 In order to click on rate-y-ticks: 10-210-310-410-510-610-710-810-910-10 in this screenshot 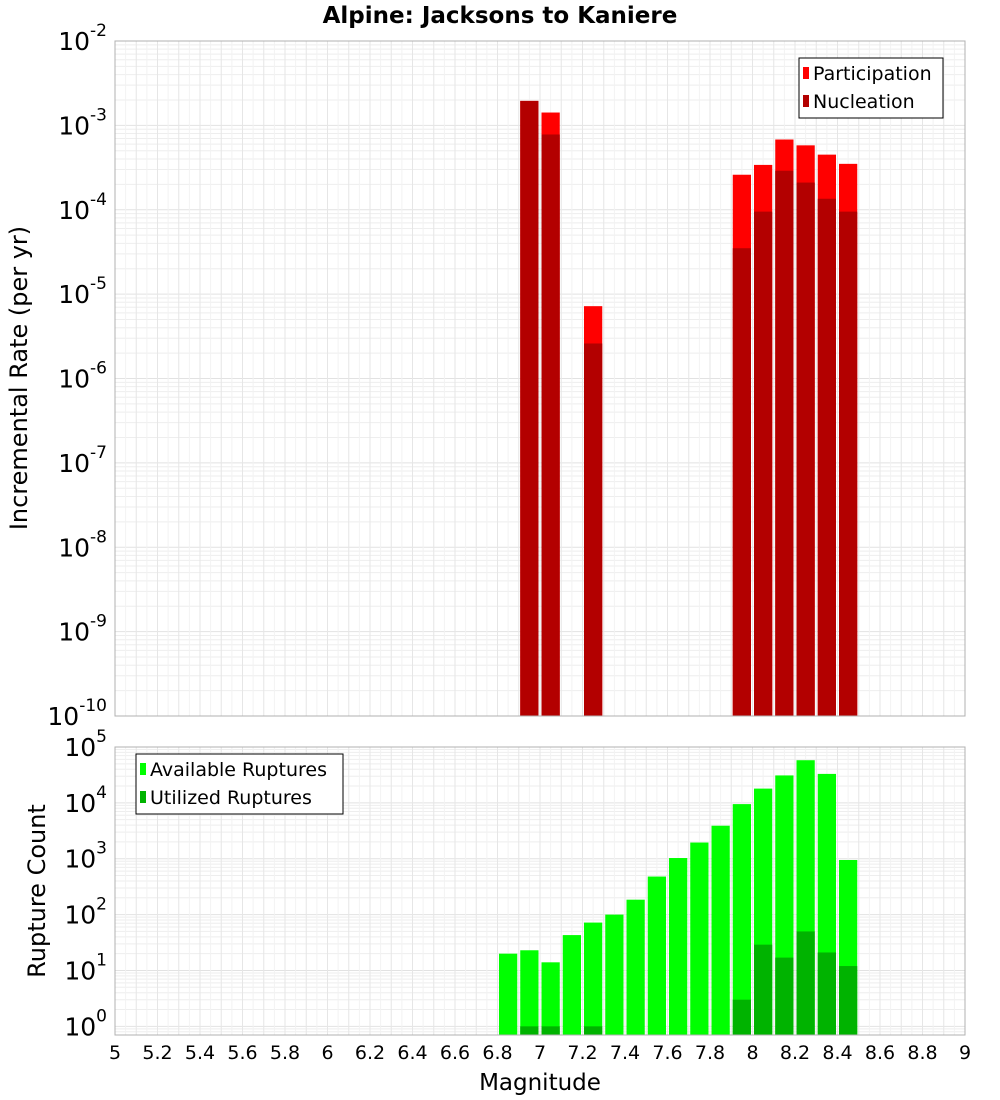, I will do `click(77, 376)`.